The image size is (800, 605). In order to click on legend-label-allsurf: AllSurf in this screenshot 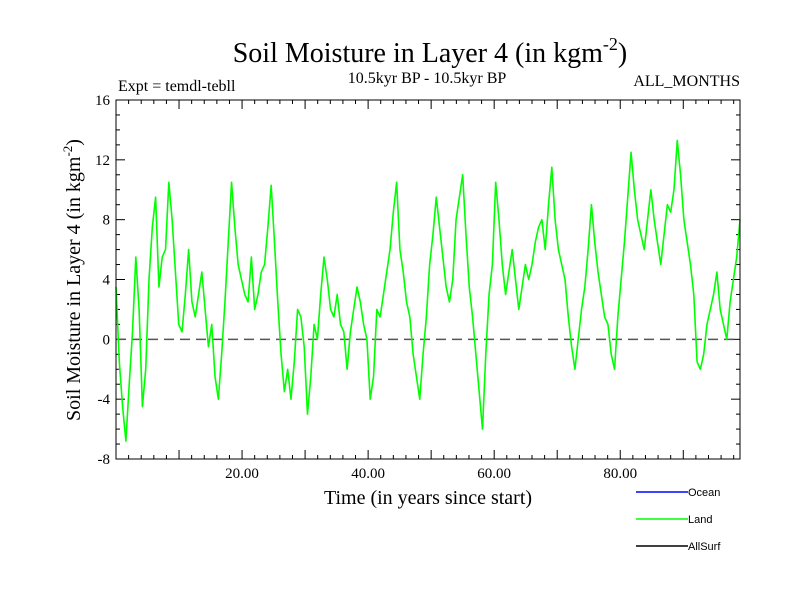, I will do `click(704, 547)`.